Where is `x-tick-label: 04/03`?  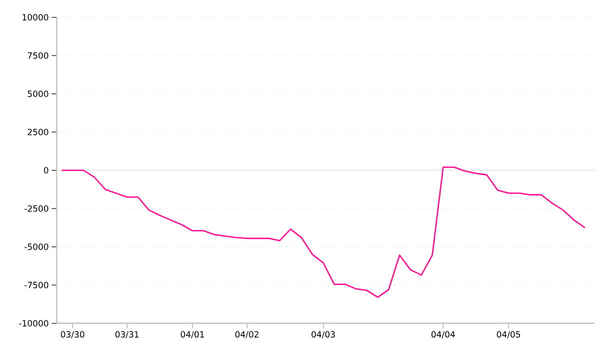
x-tick-label: 04/03 is located at coordinates (323, 334).